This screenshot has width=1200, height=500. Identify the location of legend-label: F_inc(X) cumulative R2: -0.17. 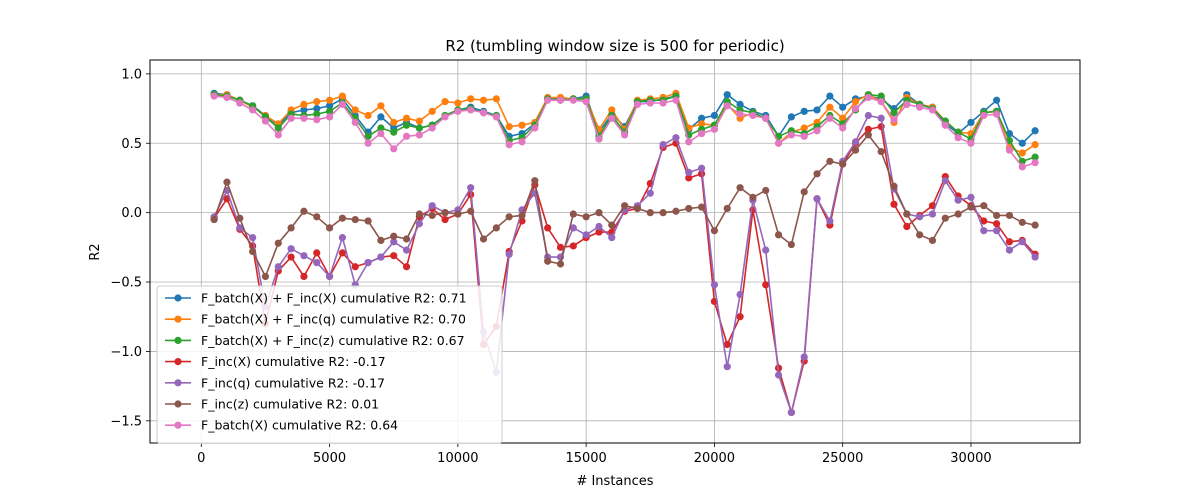
(293, 361).